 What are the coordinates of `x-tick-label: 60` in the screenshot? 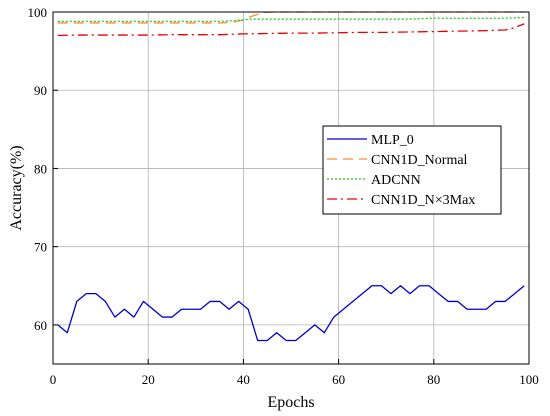 It's located at (338, 379).